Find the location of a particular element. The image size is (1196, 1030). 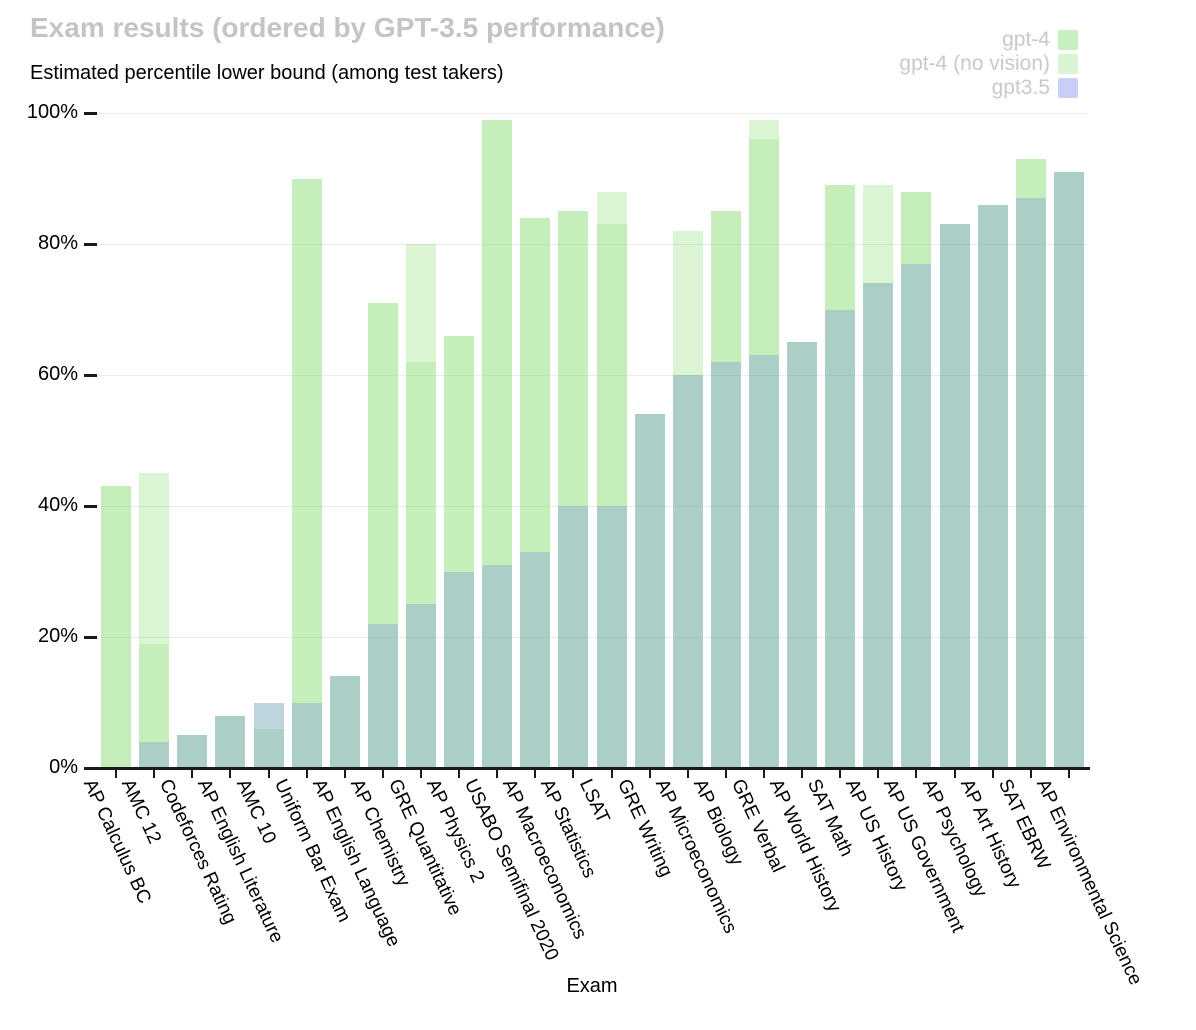

x-axis-line is located at coordinates (592, 768).